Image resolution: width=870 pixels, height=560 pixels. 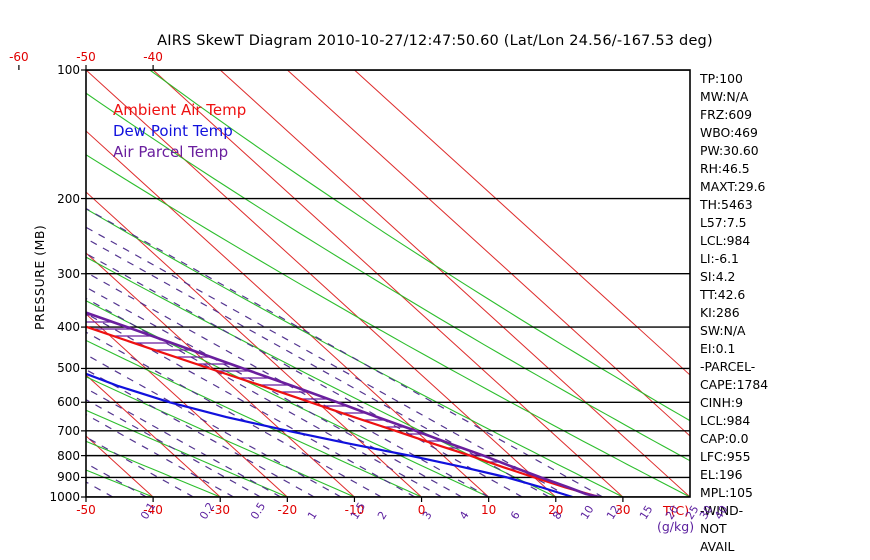 I want to click on legend-dew-point-temp: Dew Point Temp, so click(x=173, y=131).